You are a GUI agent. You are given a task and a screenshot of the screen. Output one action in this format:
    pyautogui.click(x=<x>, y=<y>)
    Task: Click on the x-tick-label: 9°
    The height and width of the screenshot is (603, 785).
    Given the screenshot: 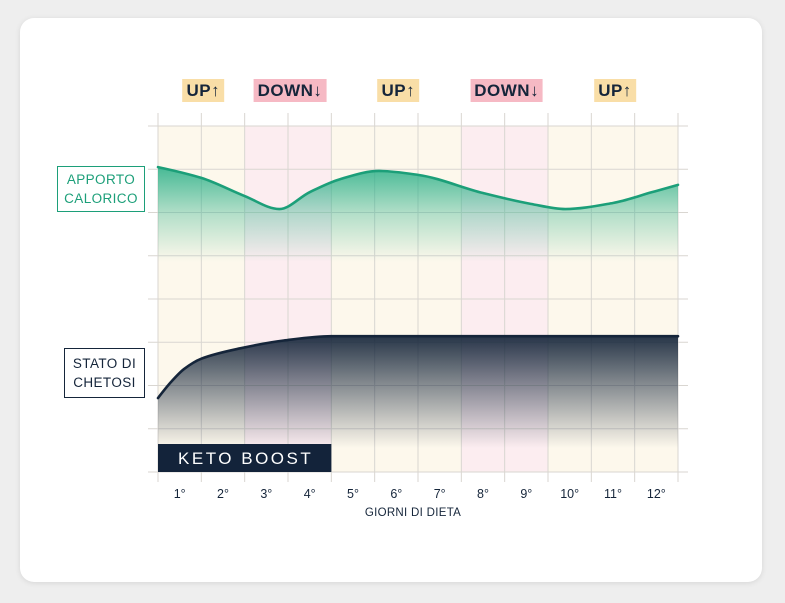 What is the action you would take?
    pyautogui.click(x=526, y=494)
    